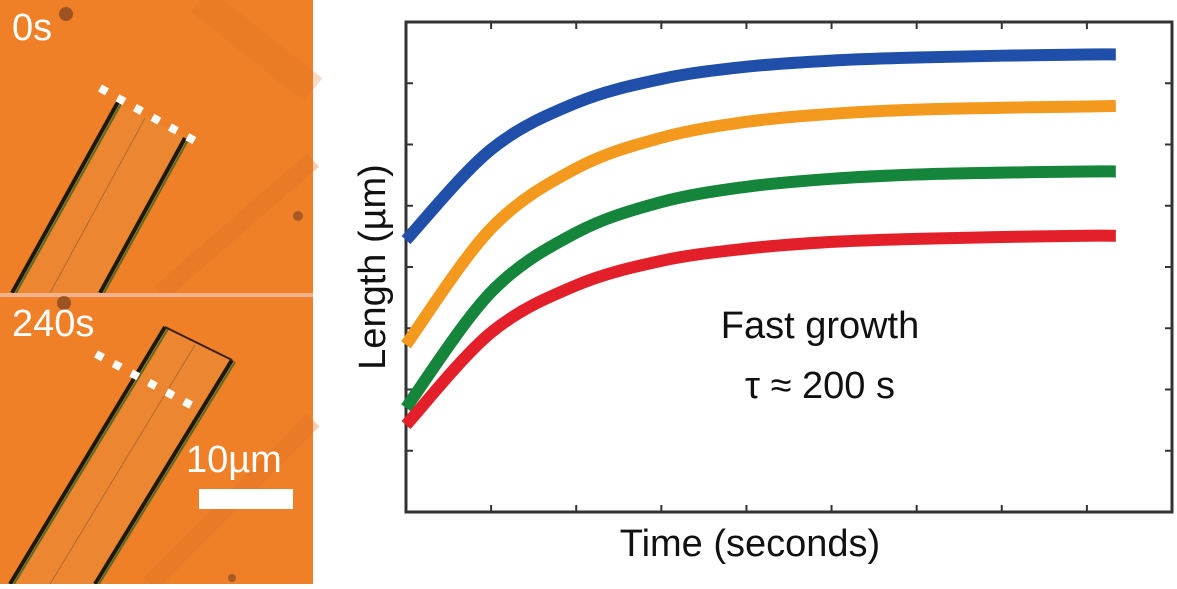 The image size is (1177, 589). I want to click on time-label-240s: 240s, so click(53, 324).